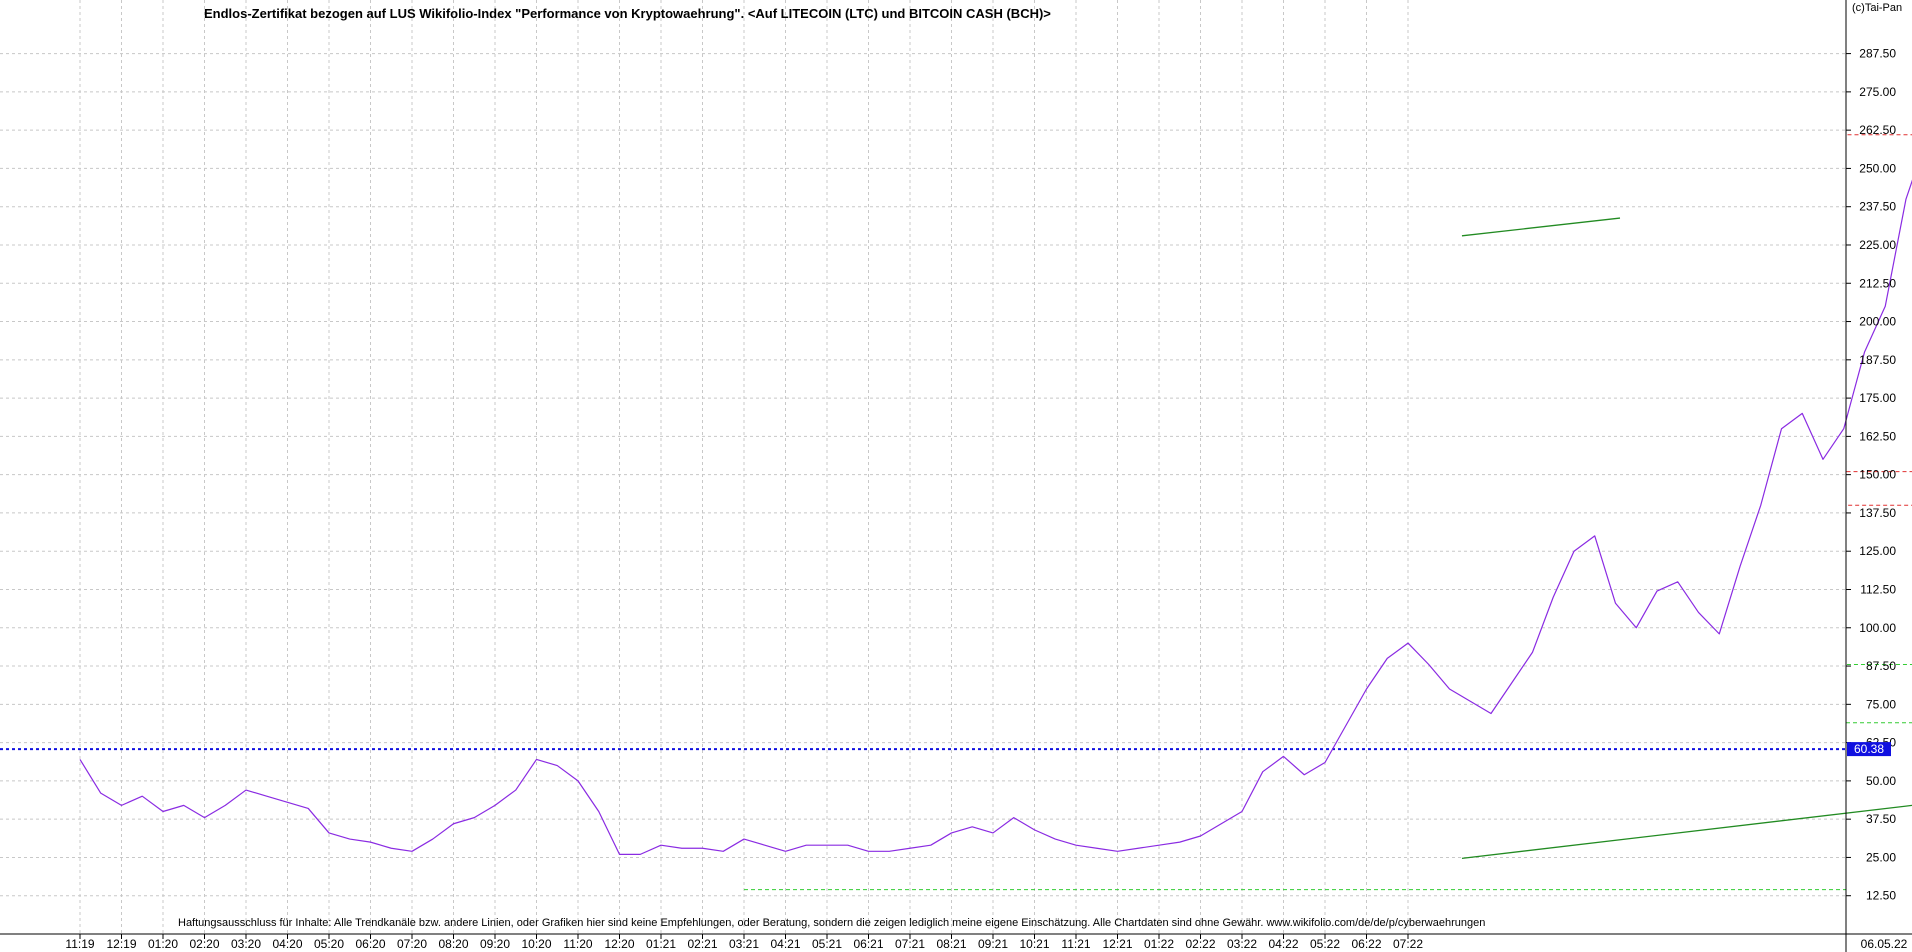 The height and width of the screenshot is (952, 1912). I want to click on y-tick-label: 262.50, so click(1877, 130).